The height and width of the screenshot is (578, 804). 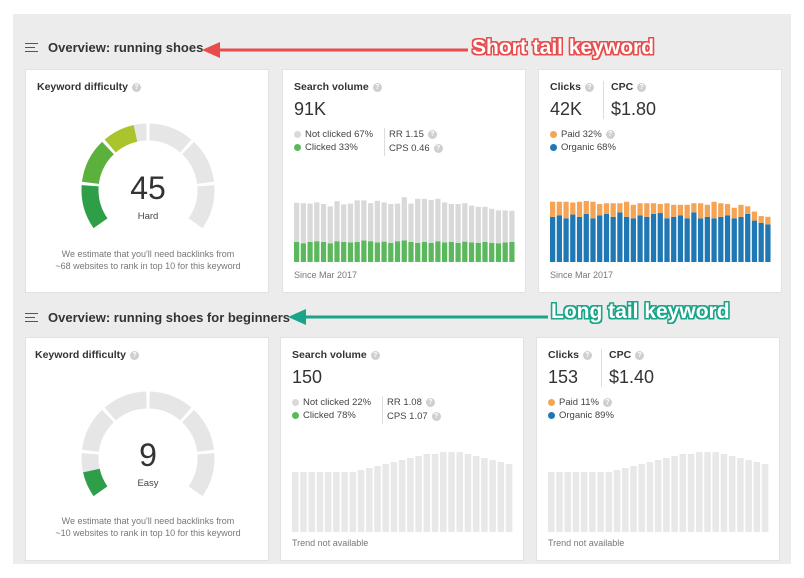 What do you see at coordinates (83, 87) in the screenshot?
I see `kd-title-label-1: Keyword difficulty` at bounding box center [83, 87].